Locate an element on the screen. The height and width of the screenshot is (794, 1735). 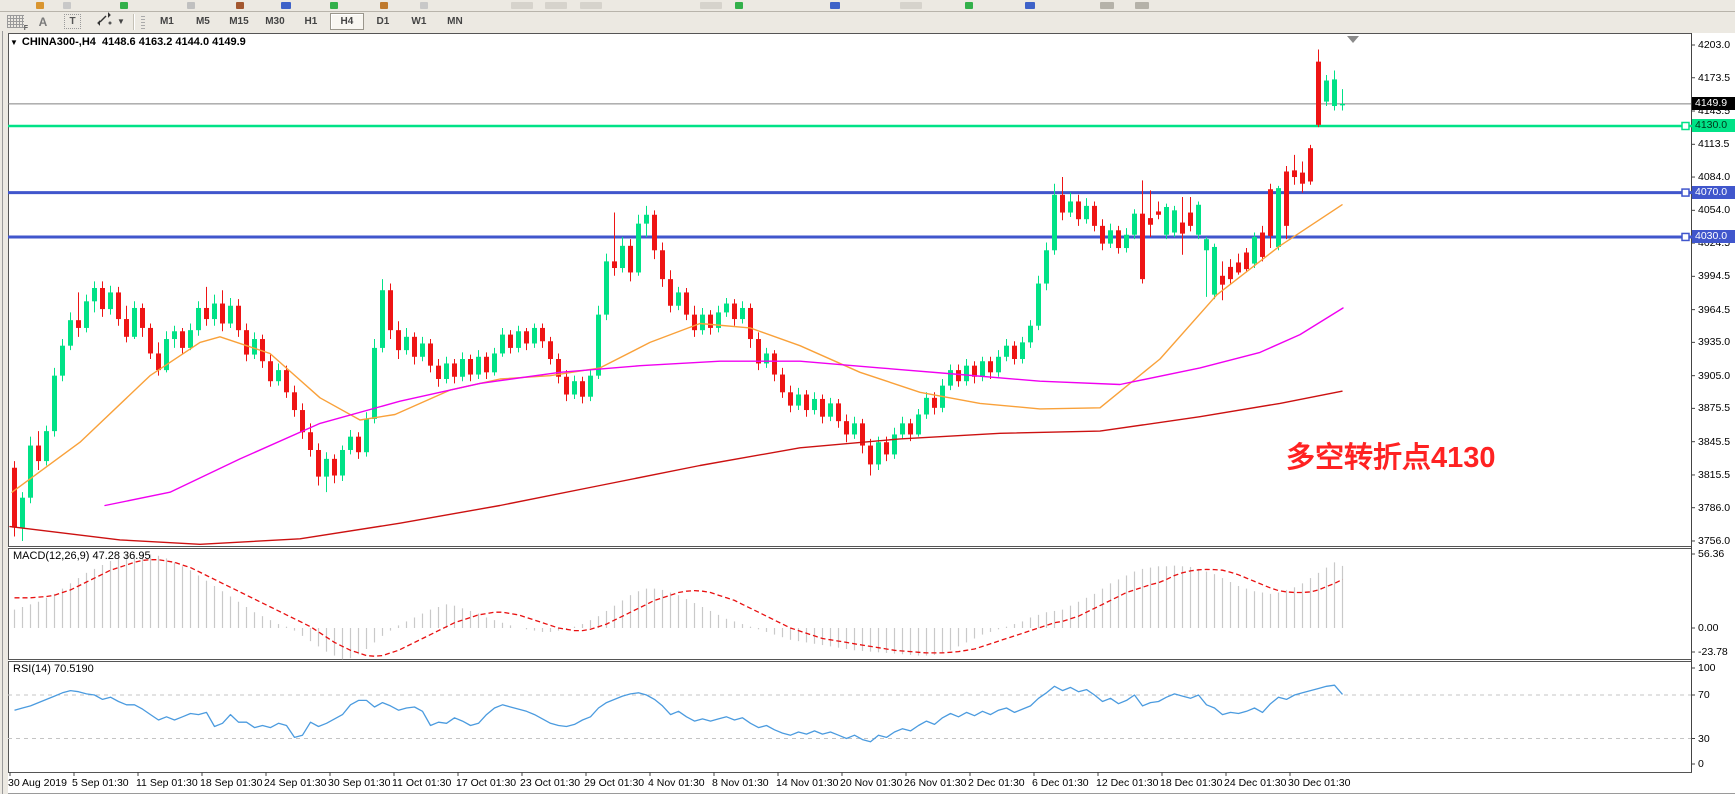
time-tick-label: 24 Dec 01:30 is located at coordinates (1255, 783).